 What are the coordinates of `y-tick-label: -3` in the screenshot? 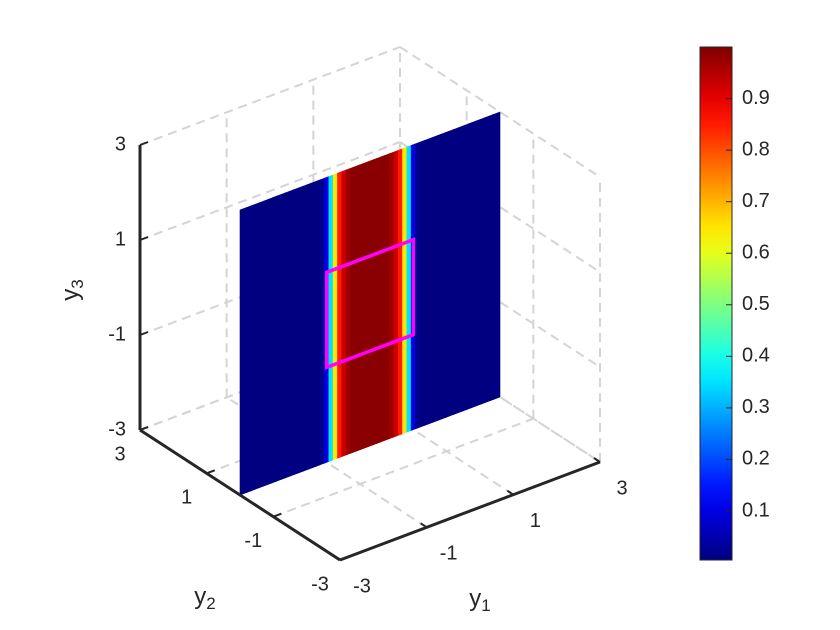 It's located at (320, 584).